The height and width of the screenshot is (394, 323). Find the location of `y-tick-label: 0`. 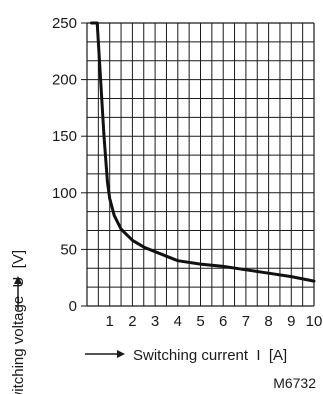

y-tick-label: 0 is located at coordinates (73, 306).